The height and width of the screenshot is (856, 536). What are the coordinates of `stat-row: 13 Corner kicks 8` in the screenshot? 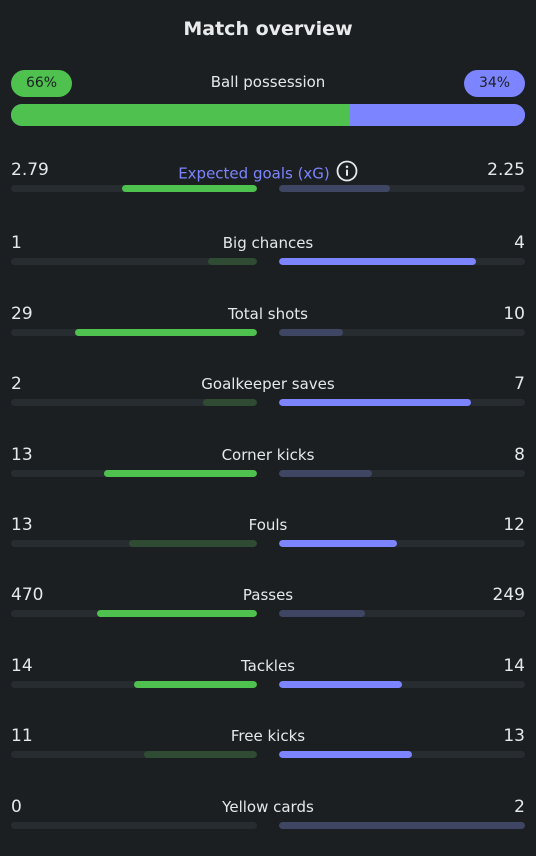 It's located at (268, 465).